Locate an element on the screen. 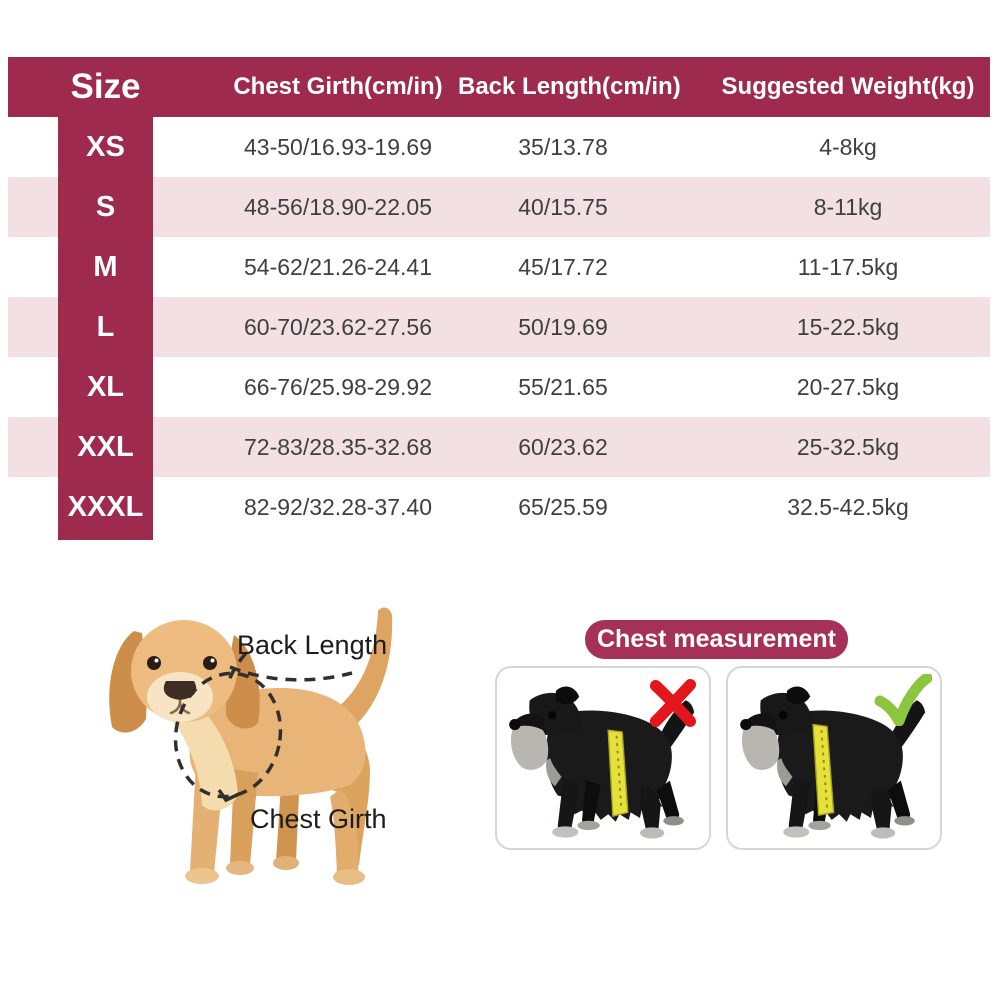 Image resolution: width=1001 pixels, height=1001 pixels. cell-back: 60/23.62 is located at coordinates (563, 447).